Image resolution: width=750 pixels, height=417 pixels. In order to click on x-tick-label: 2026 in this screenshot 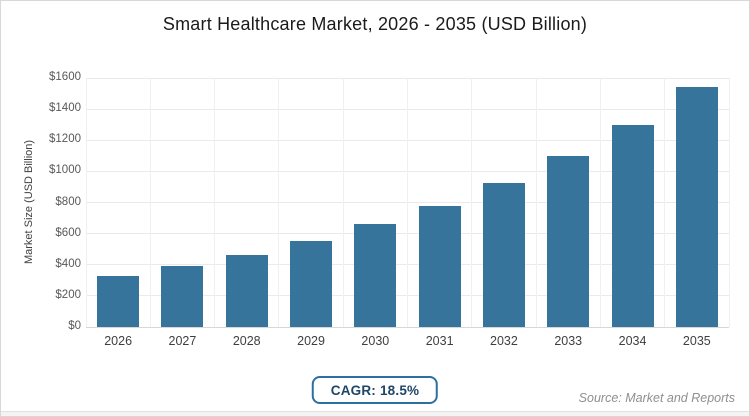, I will do `click(118, 341)`.